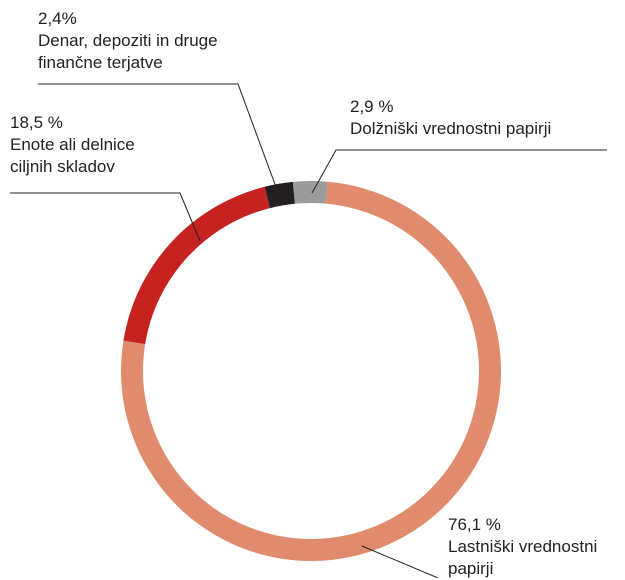 This screenshot has height=580, width=625. Describe the element at coordinates (451, 128) in the screenshot. I see `slice-name-label: Dolžniški vrednostni papirji` at that location.